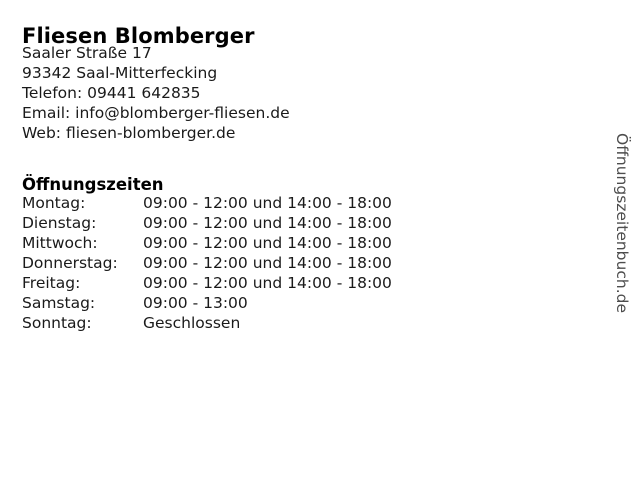 The height and width of the screenshot is (480, 640). Describe the element at coordinates (51, 283) in the screenshot. I see `day-label: Freitag:` at that location.